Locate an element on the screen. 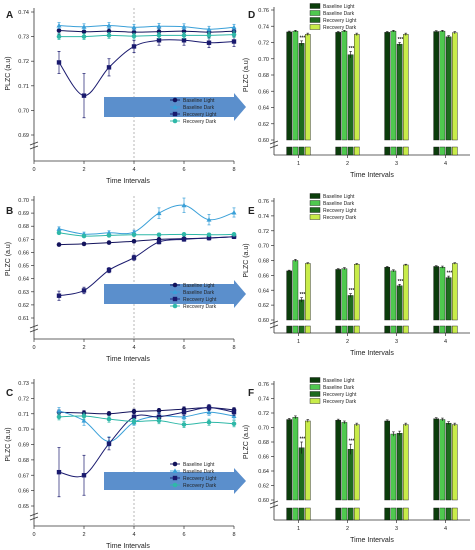 Image resolution: width=475 pixels, height=550 pixels. x-tick-label: 6 is located at coordinates (183, 170).